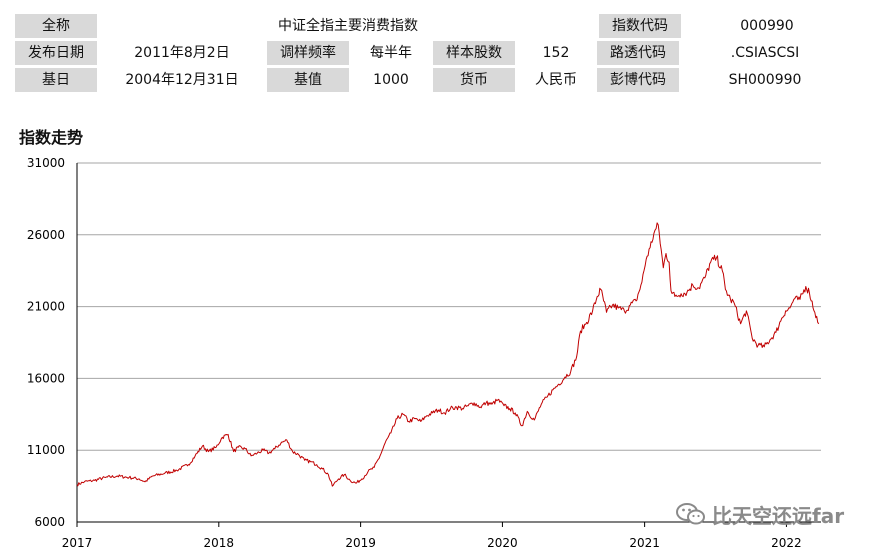 This screenshot has width=872, height=553. I want to click on y-tick-label: 6000, so click(49, 522).